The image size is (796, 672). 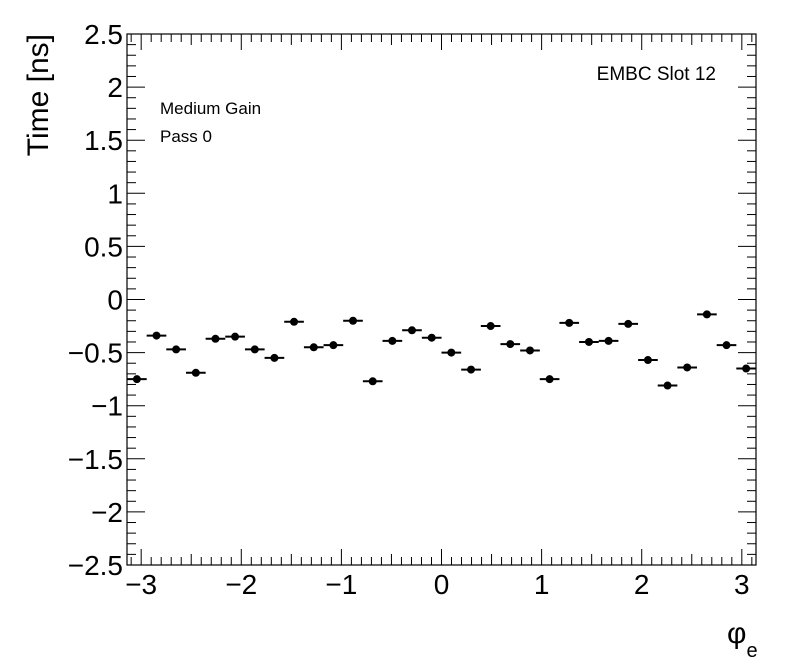 What do you see at coordinates (38, 95) in the screenshot?
I see `y-axis-title: Time [ns]` at bounding box center [38, 95].